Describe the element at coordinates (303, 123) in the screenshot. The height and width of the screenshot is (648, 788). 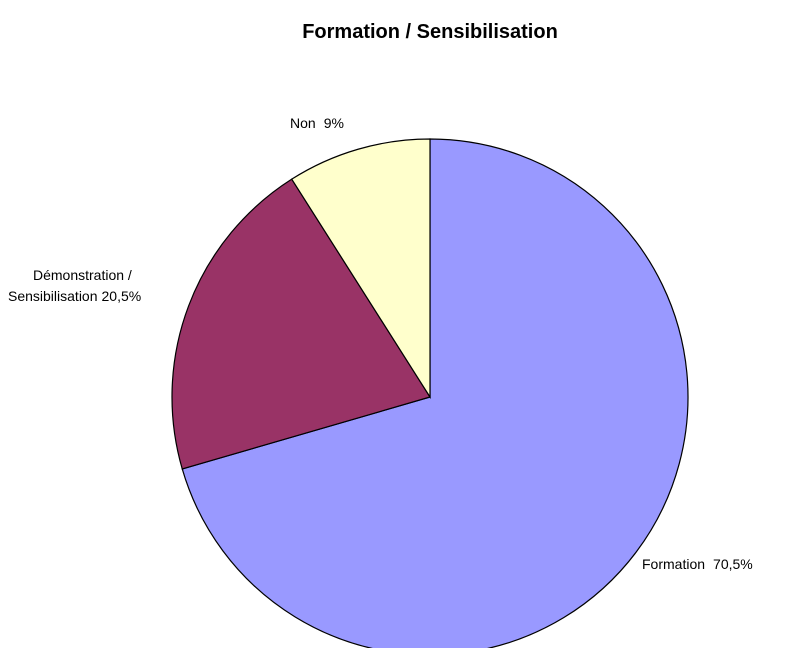
I see `slice-label: Non` at that location.